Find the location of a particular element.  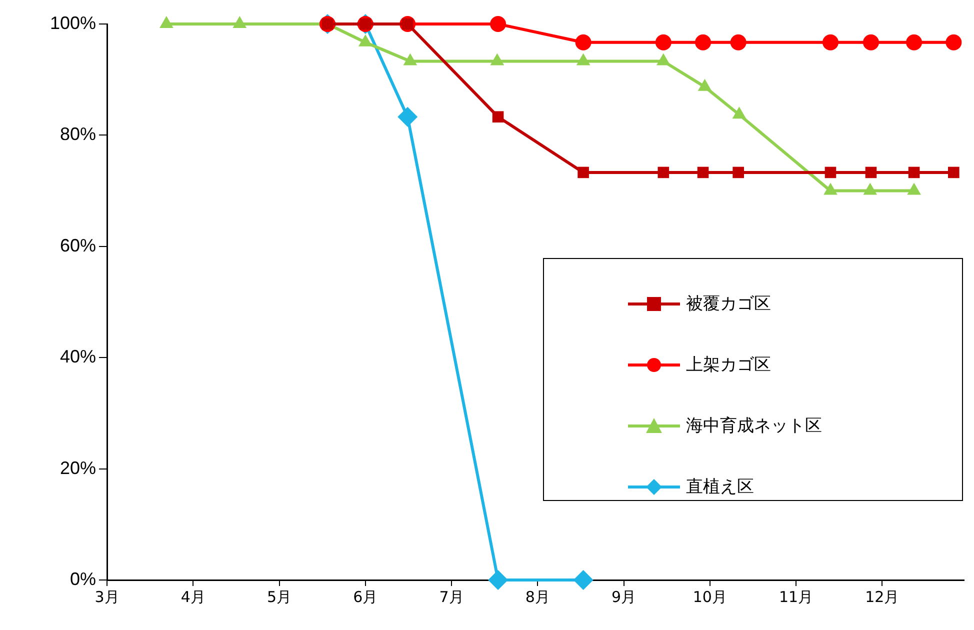

y-tick-label: 0% is located at coordinates (83, 578).